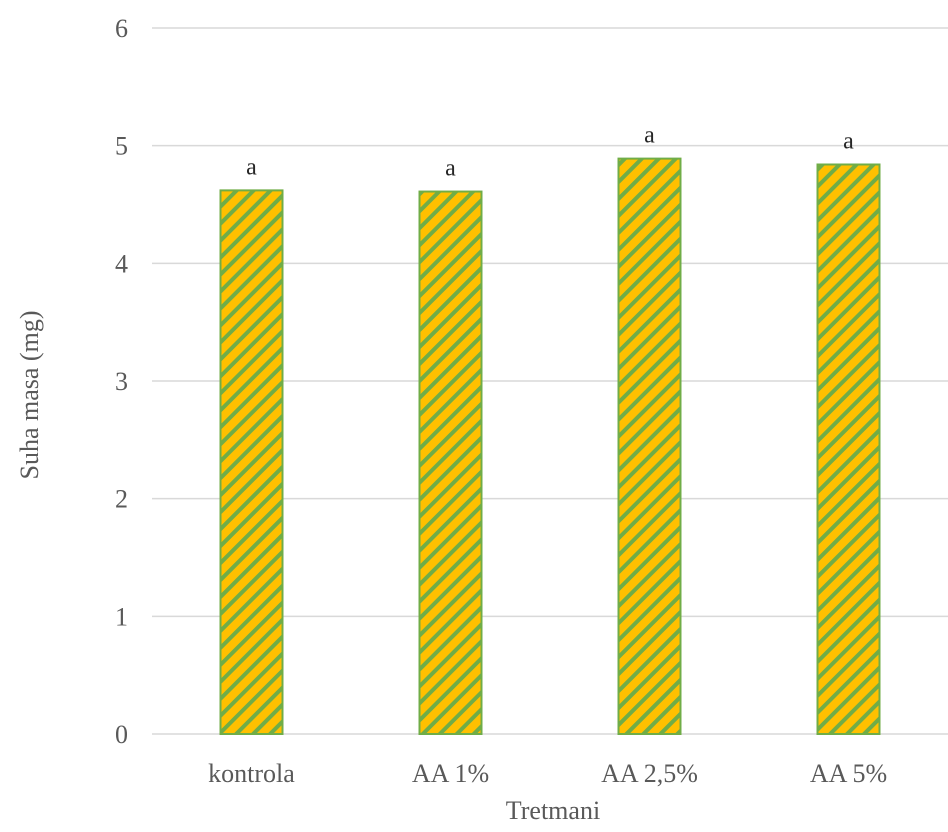  I want to click on y-tick-label: 3, so click(121, 381).